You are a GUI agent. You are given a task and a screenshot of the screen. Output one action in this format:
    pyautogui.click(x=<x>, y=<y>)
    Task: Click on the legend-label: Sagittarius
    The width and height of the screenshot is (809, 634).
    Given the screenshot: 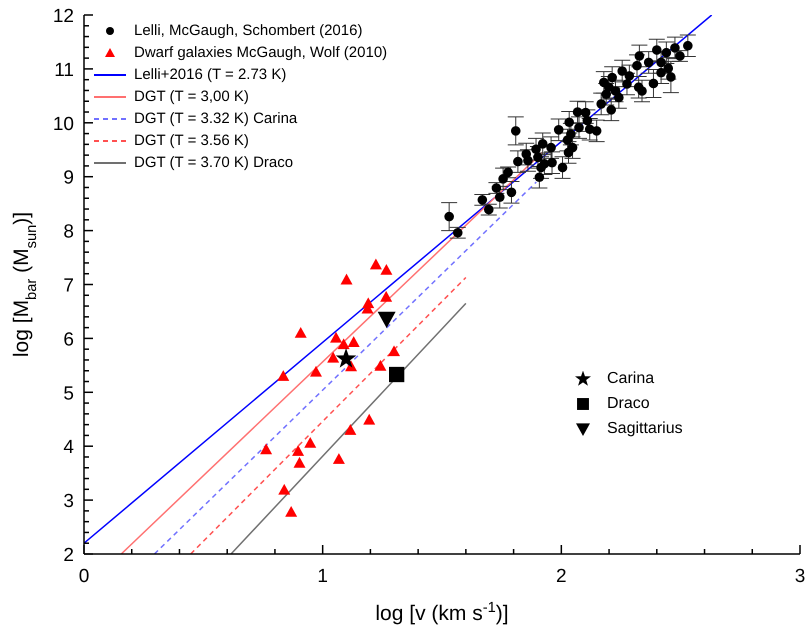 What is the action you would take?
    pyautogui.click(x=645, y=428)
    